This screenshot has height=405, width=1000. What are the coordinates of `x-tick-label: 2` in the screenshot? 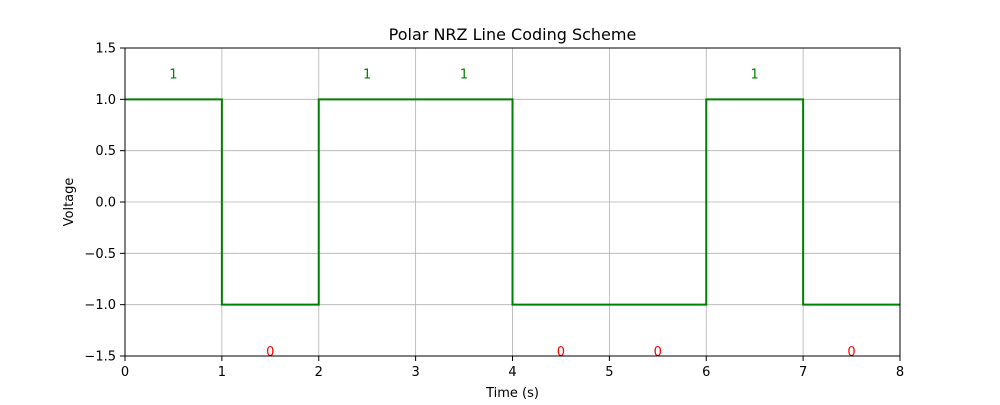 It's located at (319, 372).